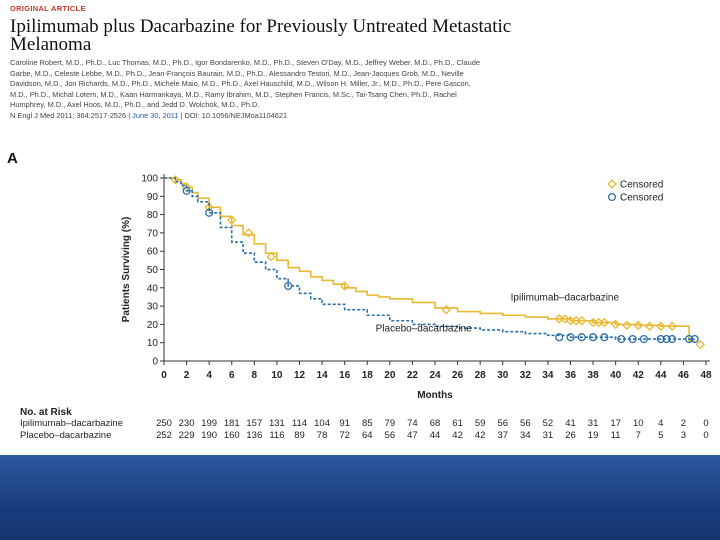  What do you see at coordinates (322, 435) in the screenshot?
I see `risk-cell: 78` at bounding box center [322, 435].